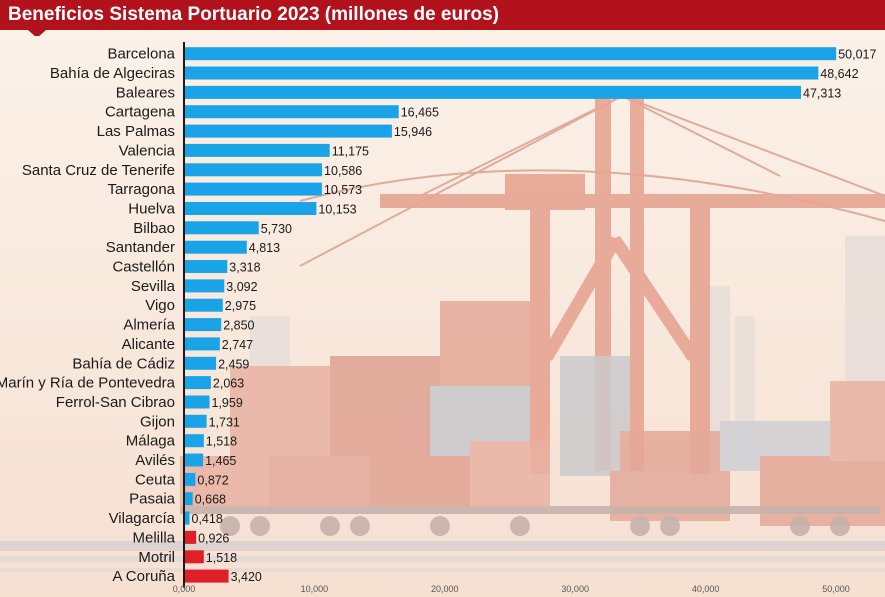  I want to click on category-label: Huelva, so click(151, 209).